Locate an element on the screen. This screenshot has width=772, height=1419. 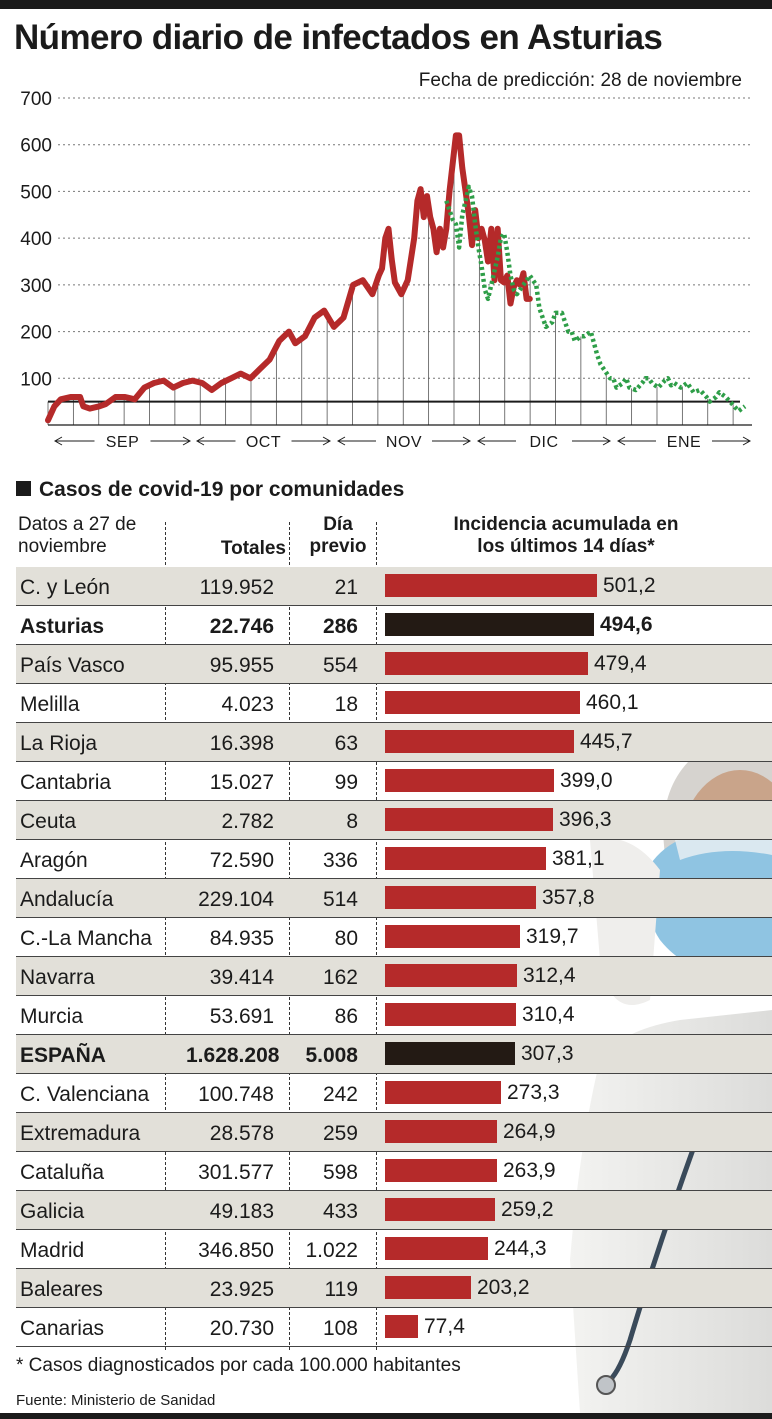
y-tick-label: 300 is located at coordinates (36, 286).